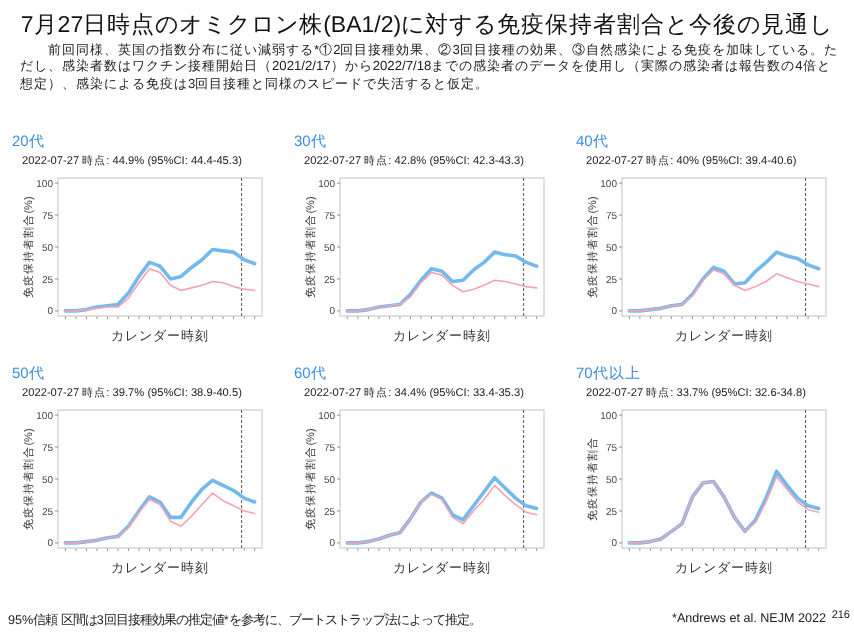 The width and height of the screenshot is (854, 640). Describe the element at coordinates (427, 25) in the screenshot. I see `text: 7月27日時点のオミクロン株(BA1/2)に対する免疫保持者割合と今後の見通し` at that location.